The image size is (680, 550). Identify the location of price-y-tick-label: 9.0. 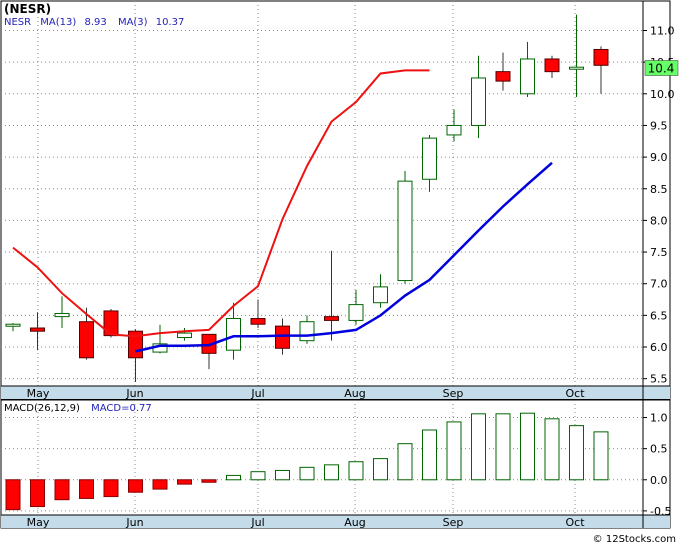
(659, 157).